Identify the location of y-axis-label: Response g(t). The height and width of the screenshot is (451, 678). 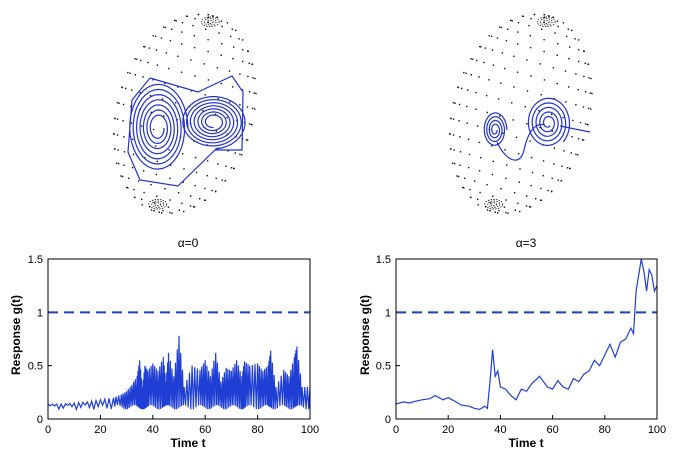
(365, 335).